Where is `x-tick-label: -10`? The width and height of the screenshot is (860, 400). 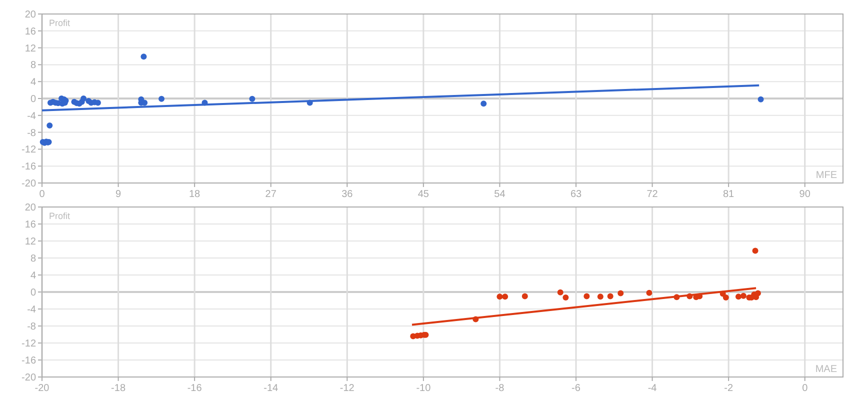 x-tick-label: -10 is located at coordinates (424, 388).